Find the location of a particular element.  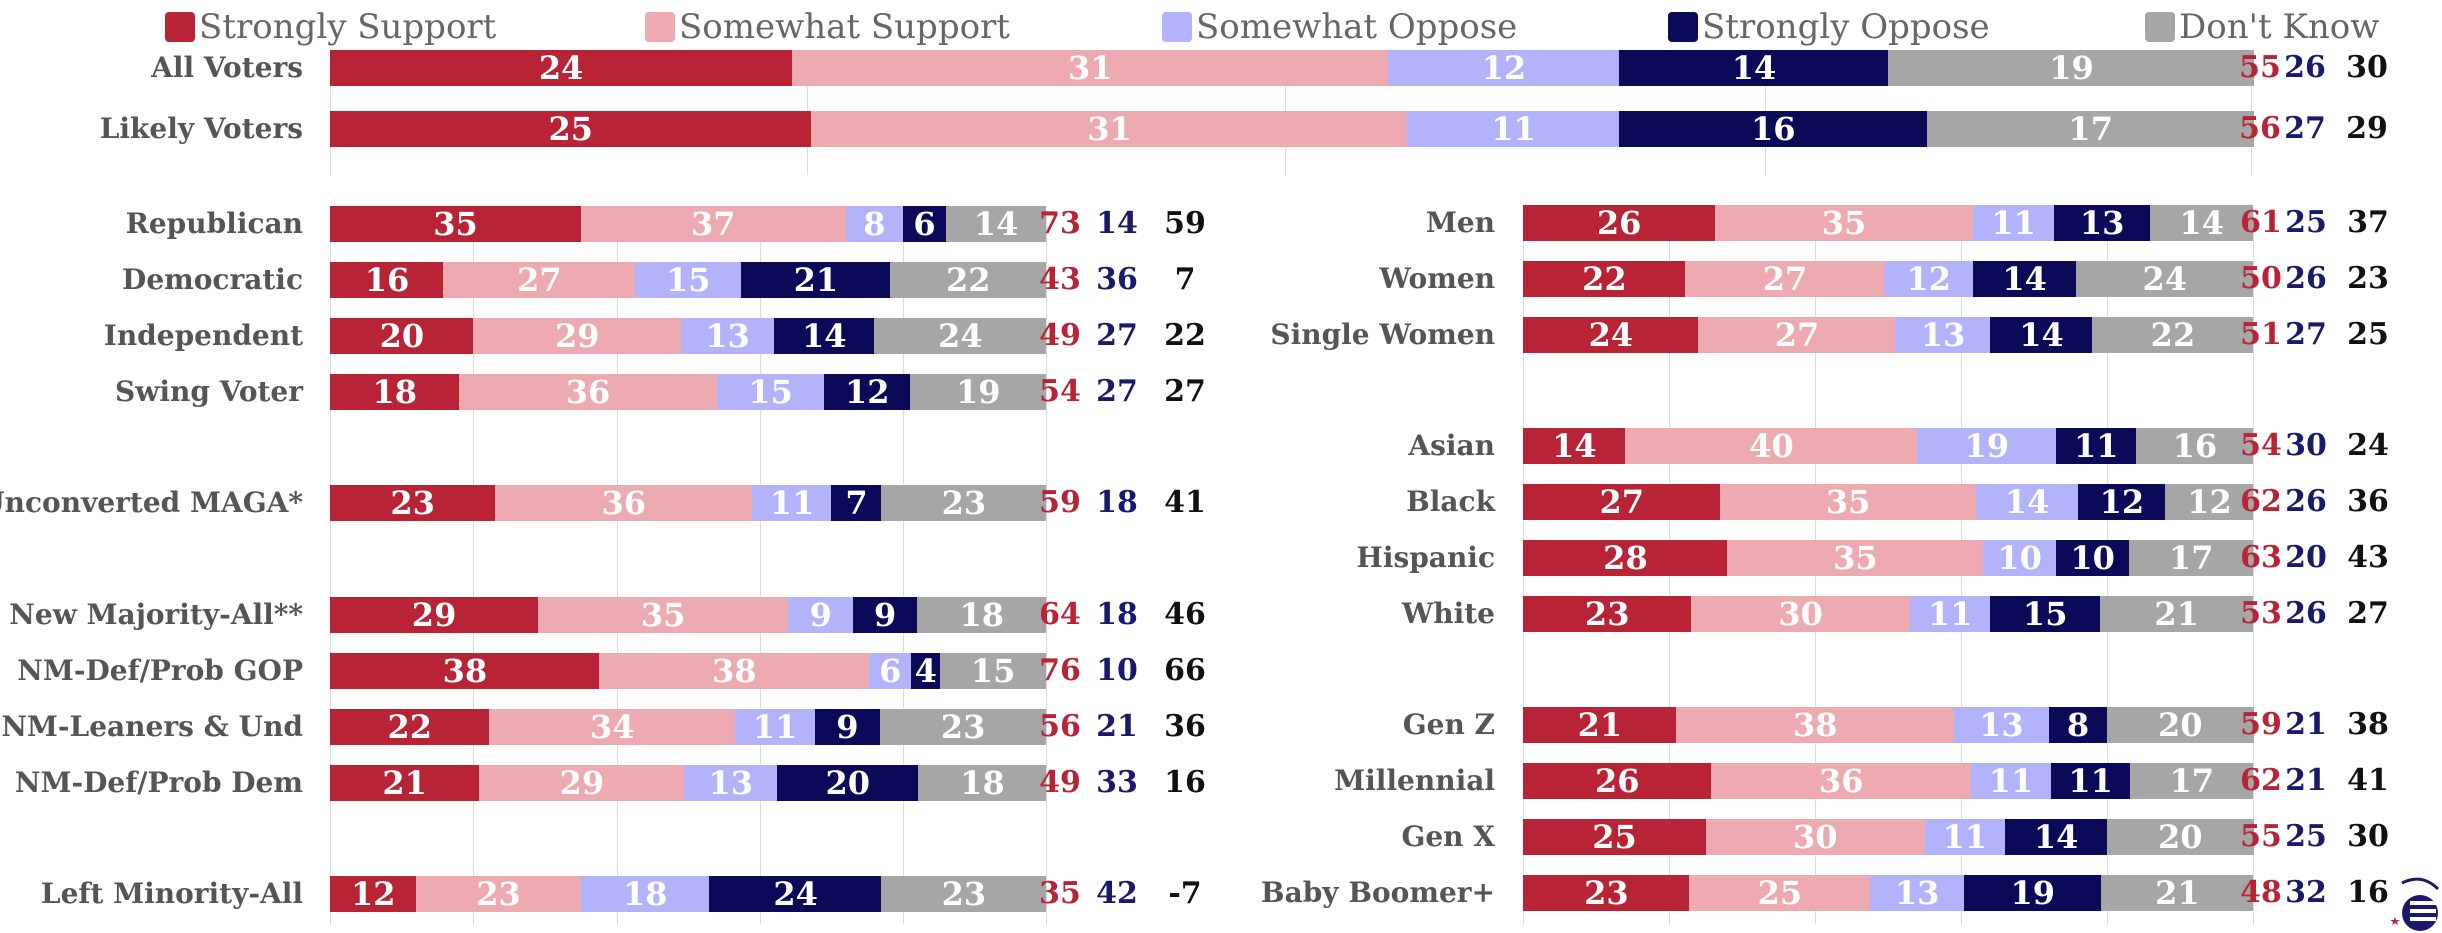

total-support: 62 is located at coordinates (2261, 780).